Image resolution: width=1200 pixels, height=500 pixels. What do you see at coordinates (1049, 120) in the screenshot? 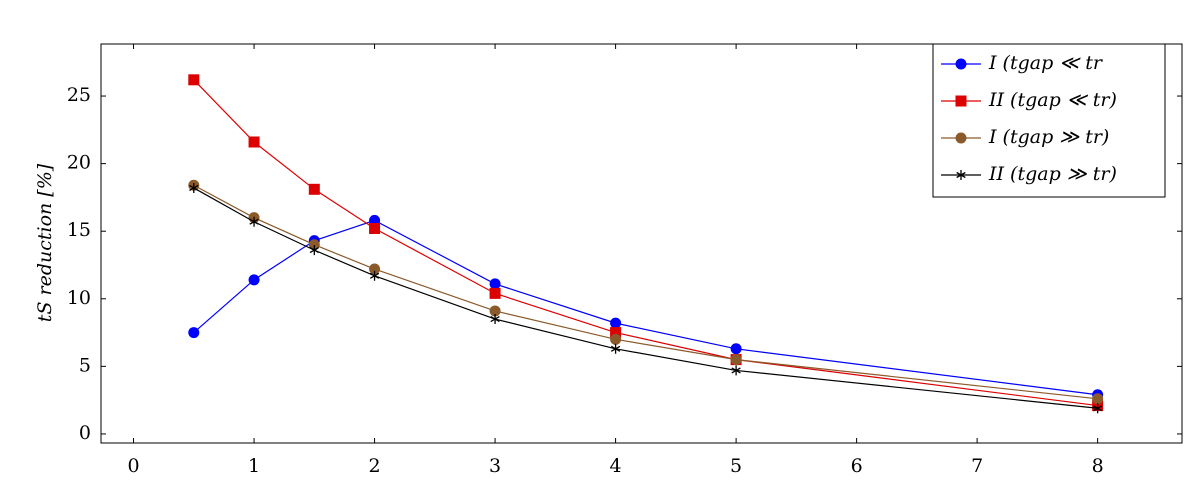
I see `legend-box` at bounding box center [1049, 120].